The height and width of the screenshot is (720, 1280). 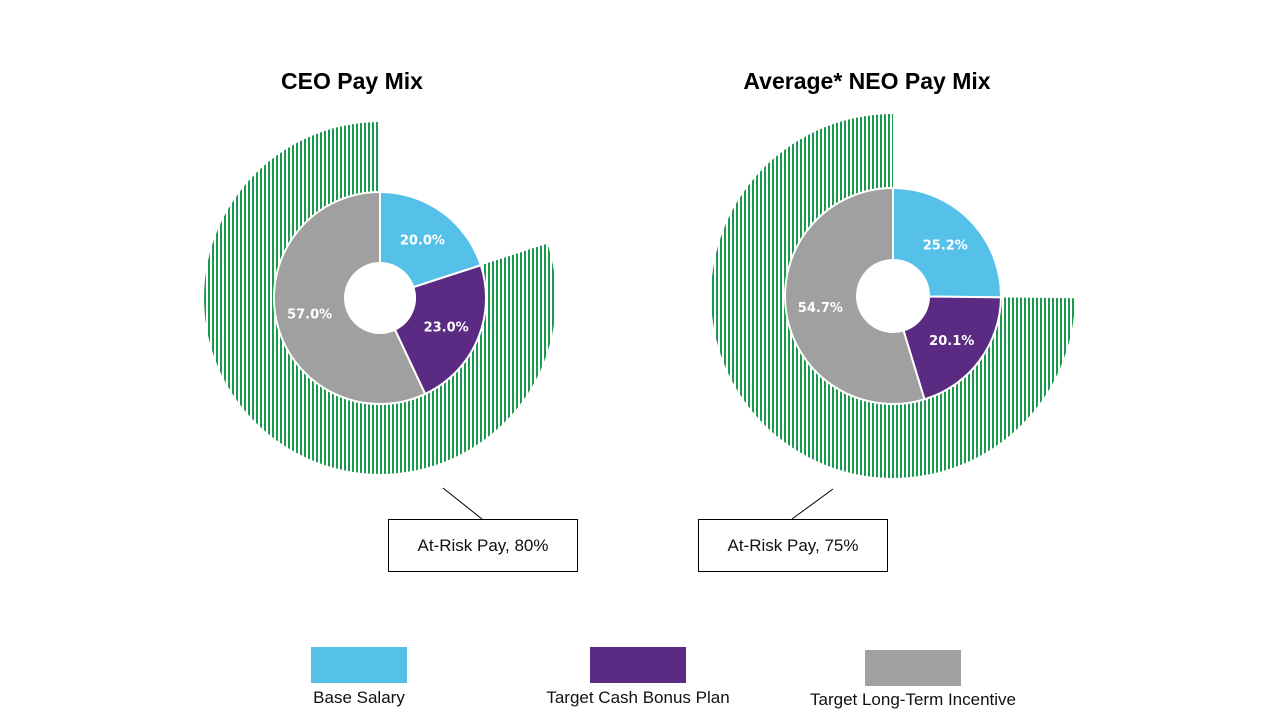 What do you see at coordinates (422, 241) in the screenshot?
I see `ceo-data-label-base-salary: 20.0%` at bounding box center [422, 241].